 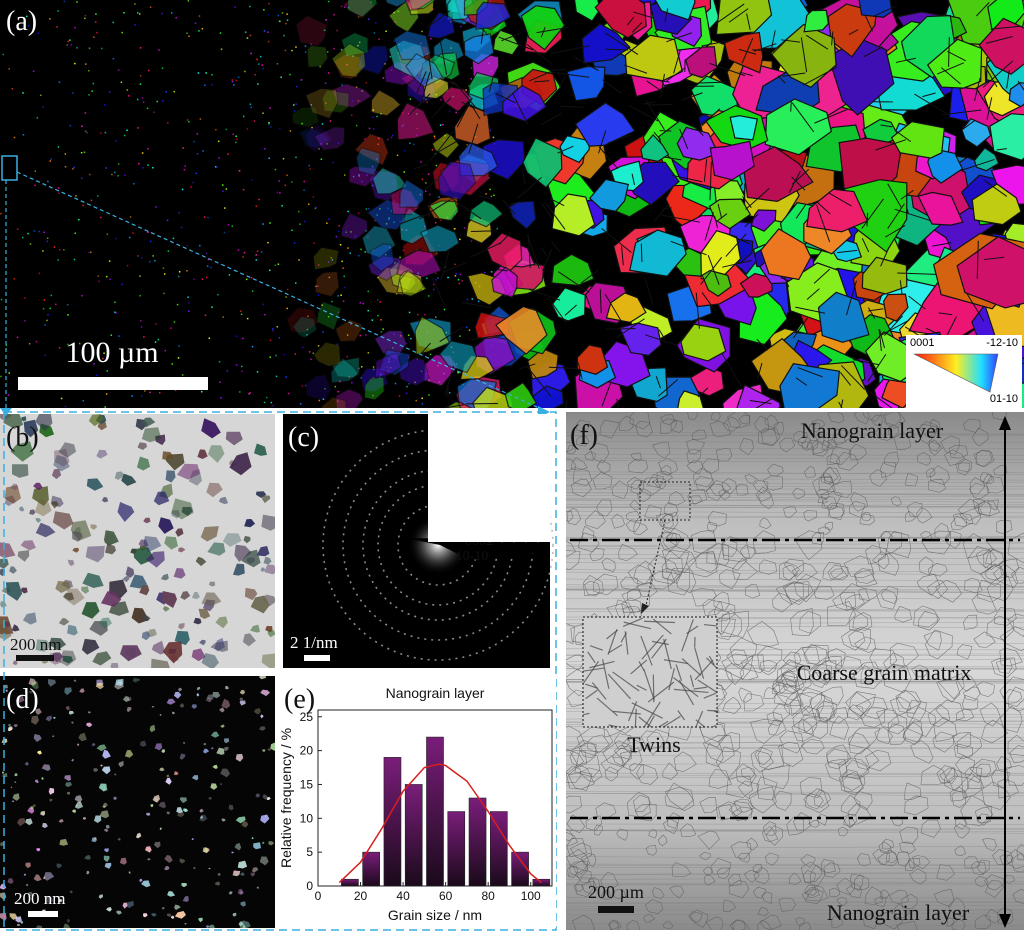 I want to click on bar, so click(x=371, y=869).